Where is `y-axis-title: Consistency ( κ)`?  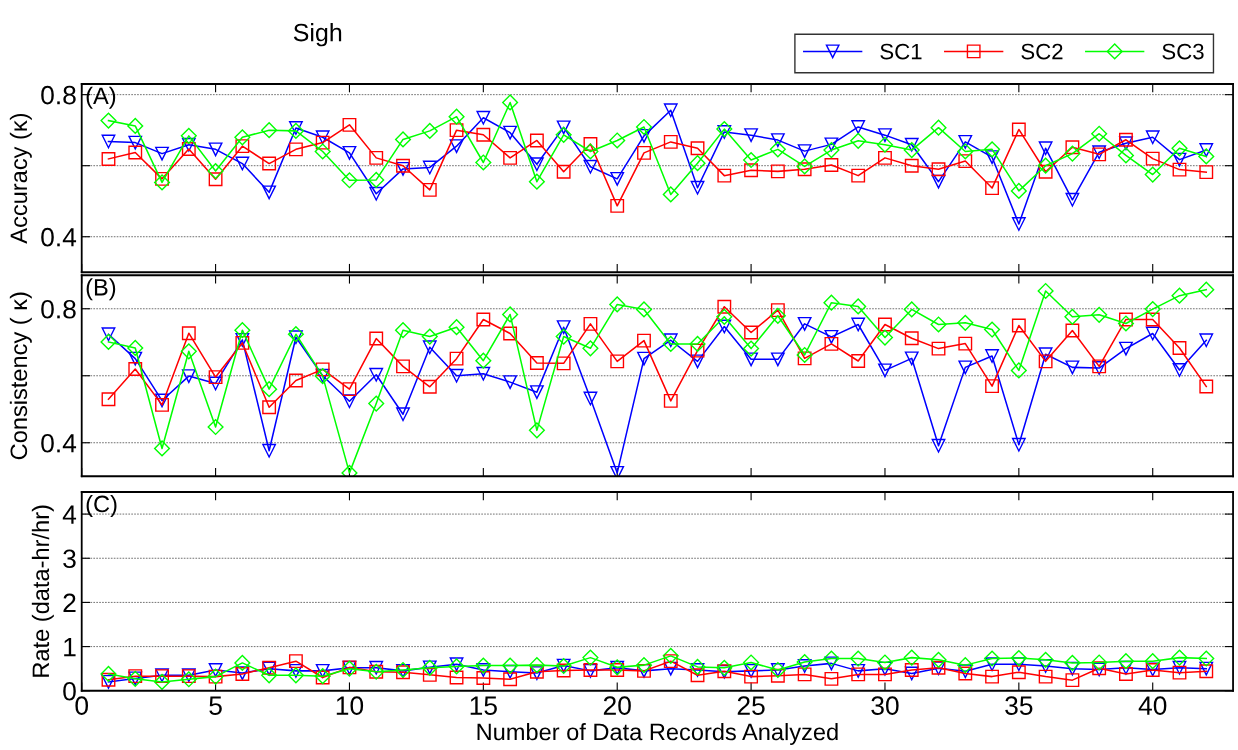
y-axis-title: Consistency ( κ) is located at coordinates (20, 376).